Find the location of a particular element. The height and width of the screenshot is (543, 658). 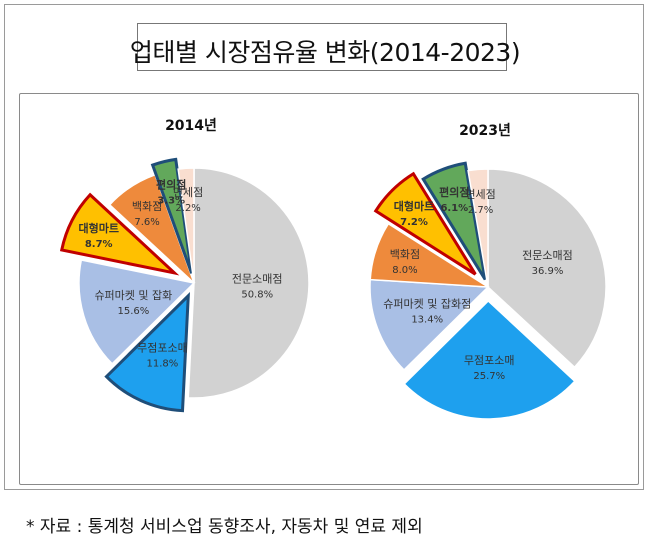

slice-label: 슈퍼마켓 및 잡화점 is located at coordinates (427, 304).